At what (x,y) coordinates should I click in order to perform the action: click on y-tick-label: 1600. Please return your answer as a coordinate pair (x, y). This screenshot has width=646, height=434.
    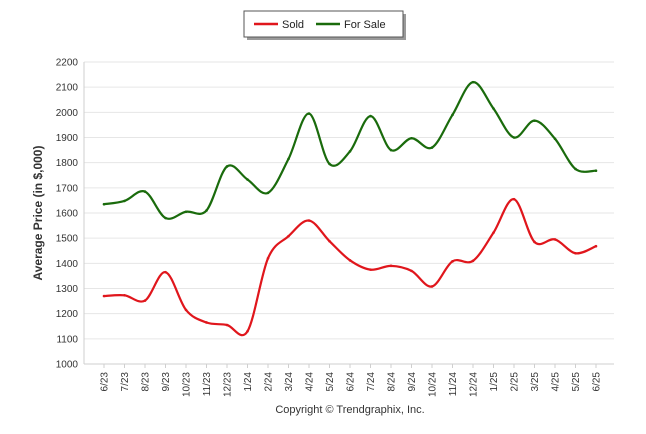
    Looking at the image, I should click on (67, 214).